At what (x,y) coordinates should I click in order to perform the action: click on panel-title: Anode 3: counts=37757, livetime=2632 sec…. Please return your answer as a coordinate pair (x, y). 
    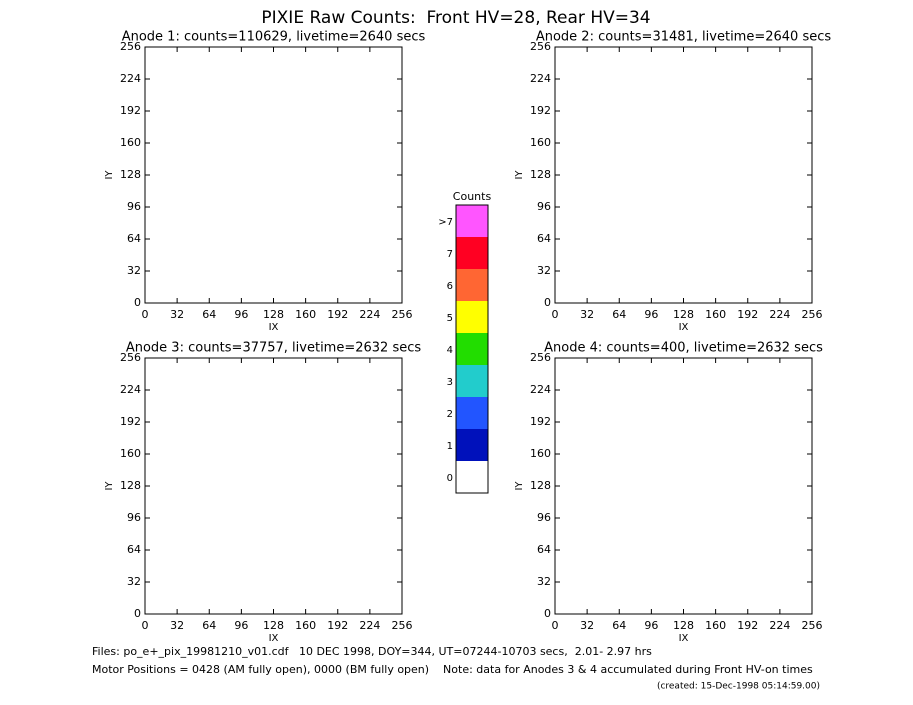
    Looking at the image, I should click on (274, 348).